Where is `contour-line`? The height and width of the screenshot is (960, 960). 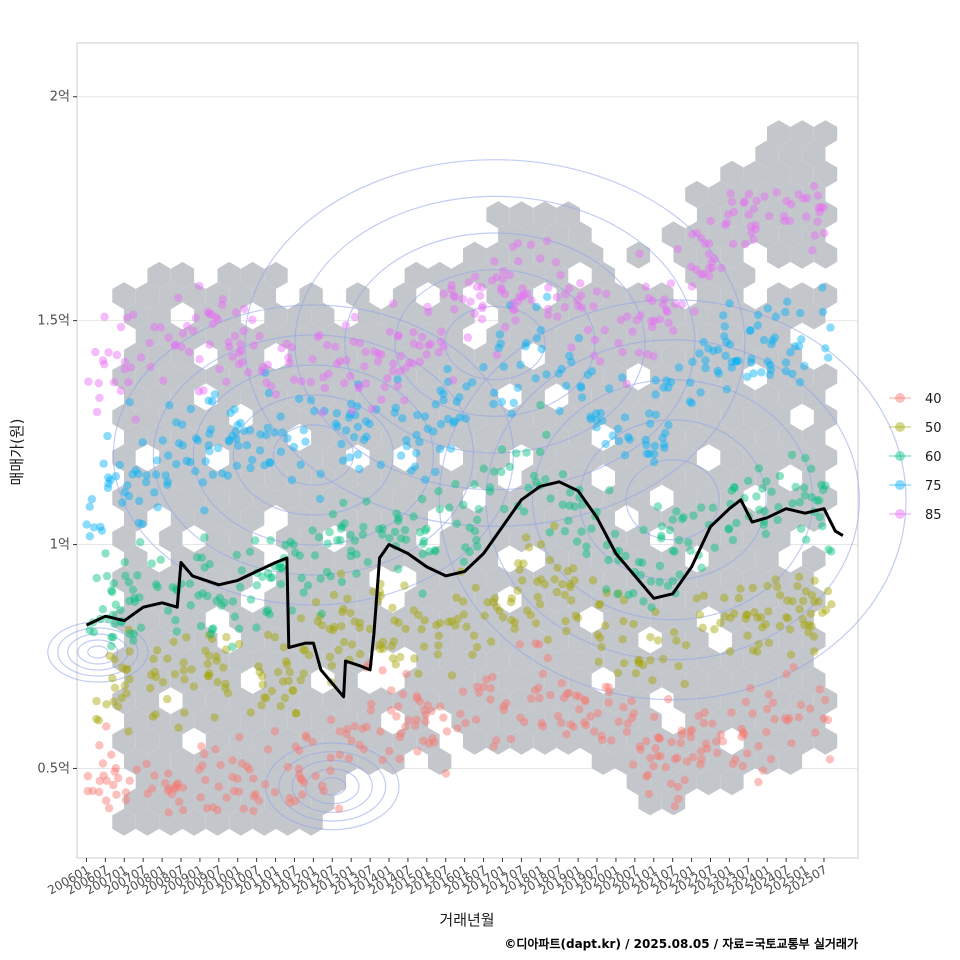 contour-line is located at coordinates (673, 500).